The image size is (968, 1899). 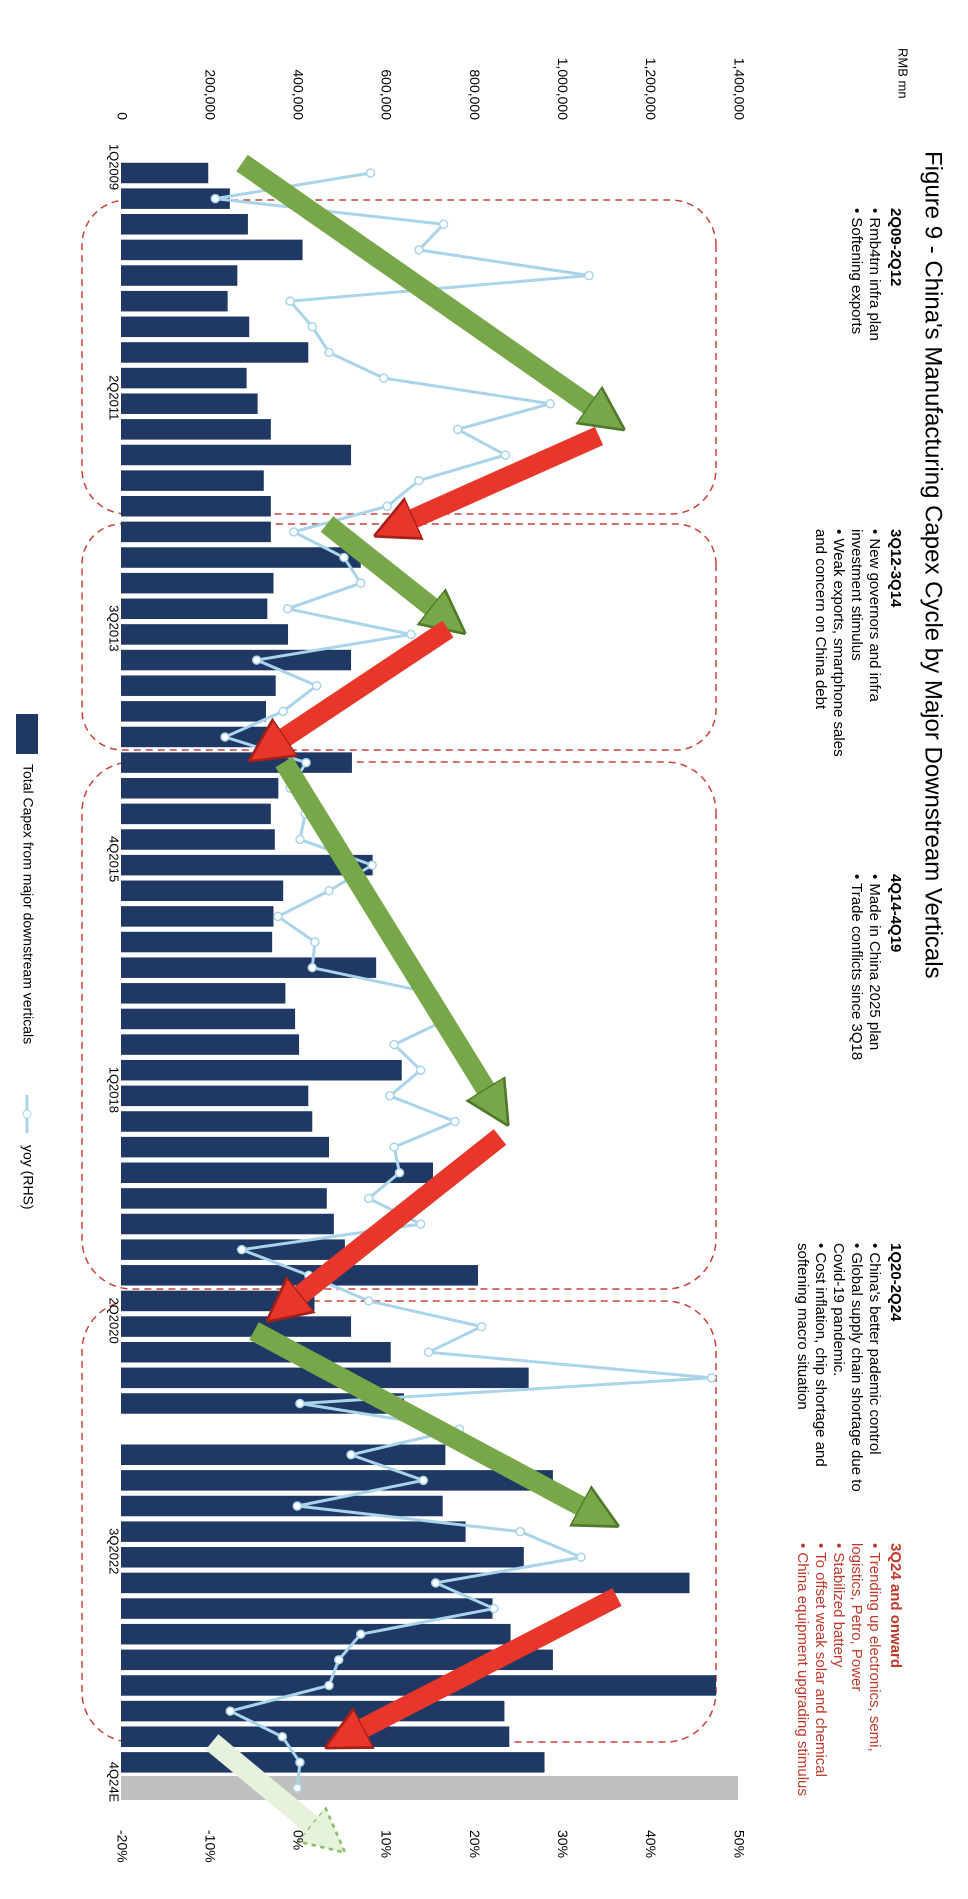 What do you see at coordinates (838, 1309) in the screenshot?
I see `annotation-line: Covid-19 pandemic.` at bounding box center [838, 1309].